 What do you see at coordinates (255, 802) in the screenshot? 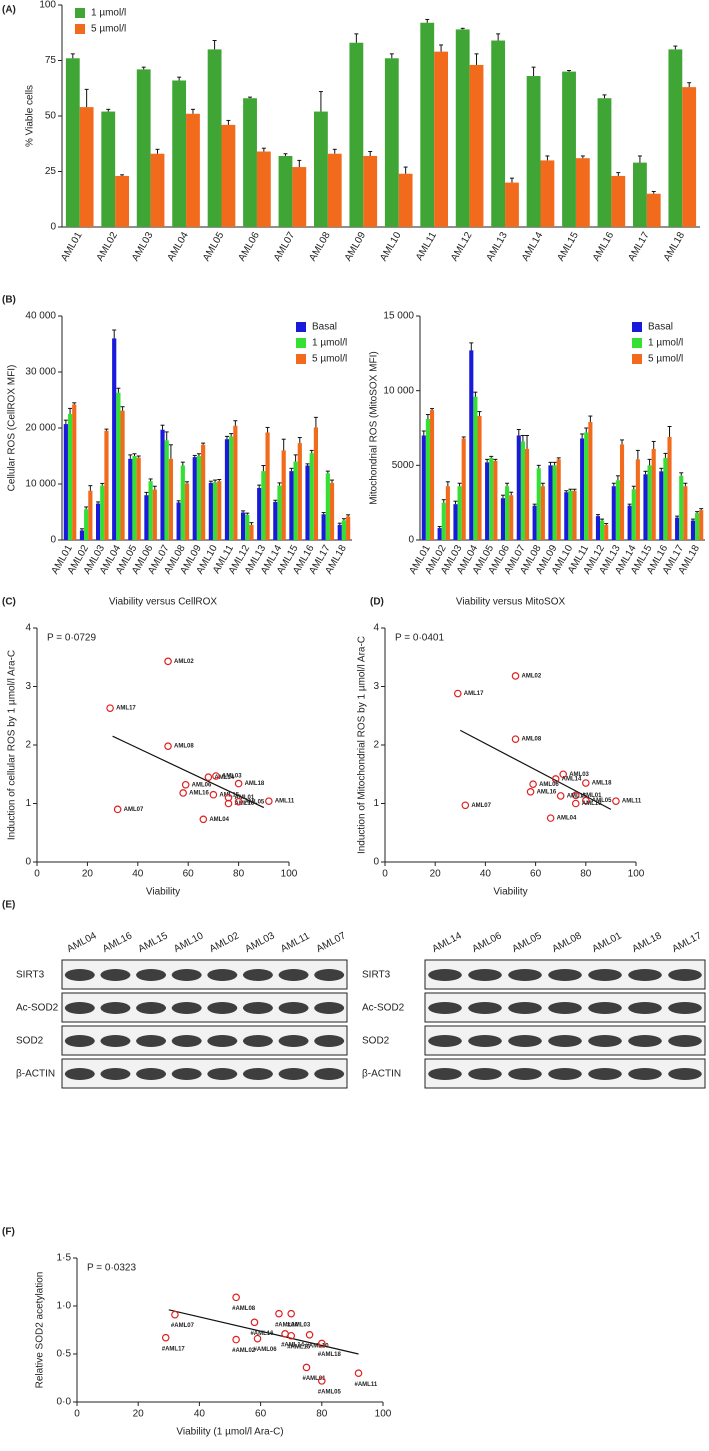
I see `point-label: AML05` at bounding box center [255, 802].